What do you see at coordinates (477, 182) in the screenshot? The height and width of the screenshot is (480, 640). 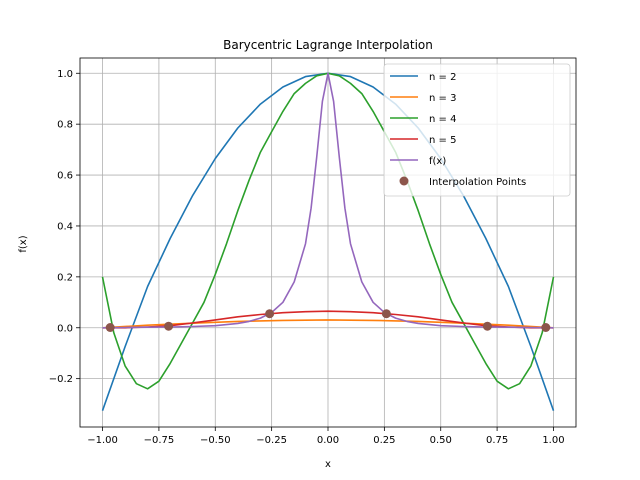 I see `legend-label: Interpolation Points` at bounding box center [477, 182].